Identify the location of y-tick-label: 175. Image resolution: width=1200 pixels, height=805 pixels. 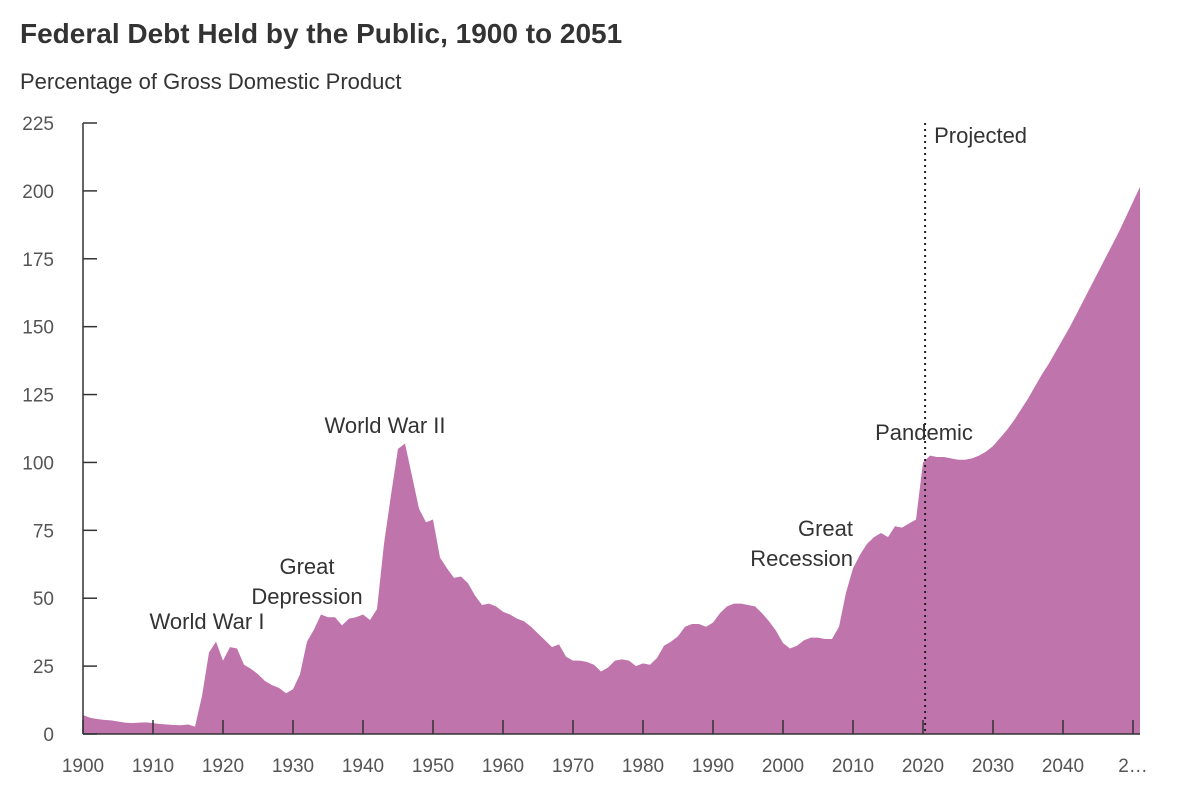
(38, 260).